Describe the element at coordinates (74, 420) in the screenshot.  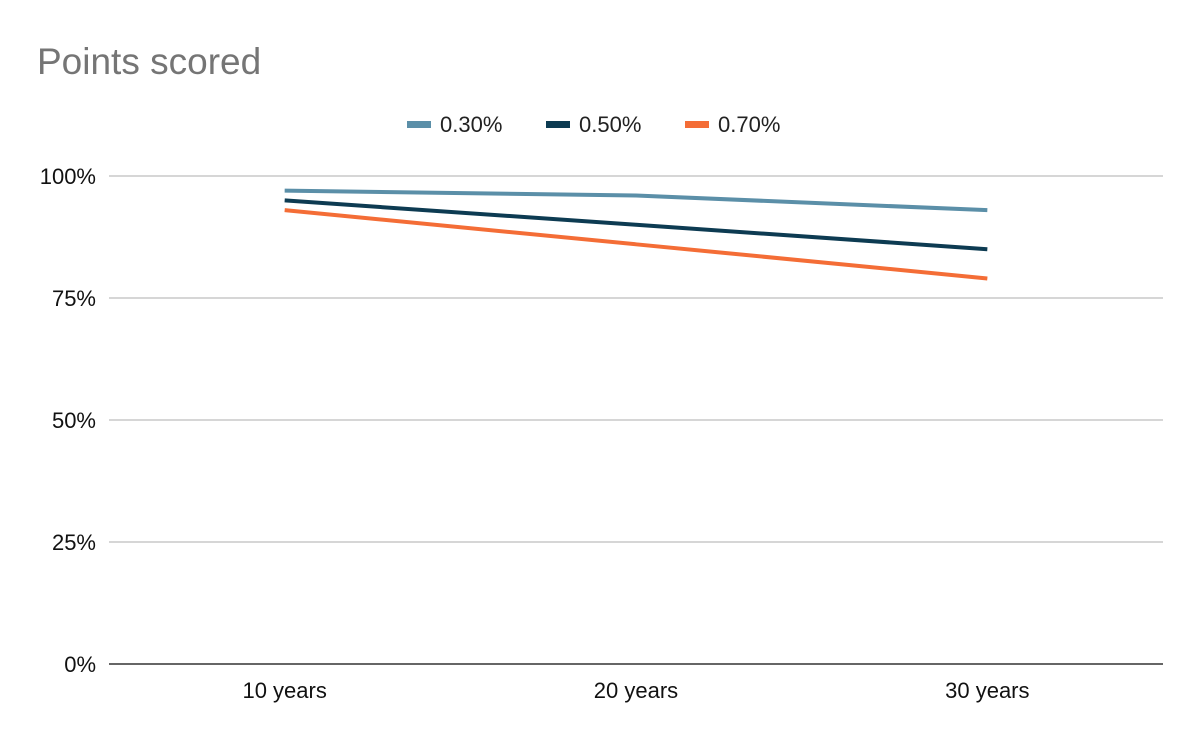
I see `y-tick-label: 50%` at that location.